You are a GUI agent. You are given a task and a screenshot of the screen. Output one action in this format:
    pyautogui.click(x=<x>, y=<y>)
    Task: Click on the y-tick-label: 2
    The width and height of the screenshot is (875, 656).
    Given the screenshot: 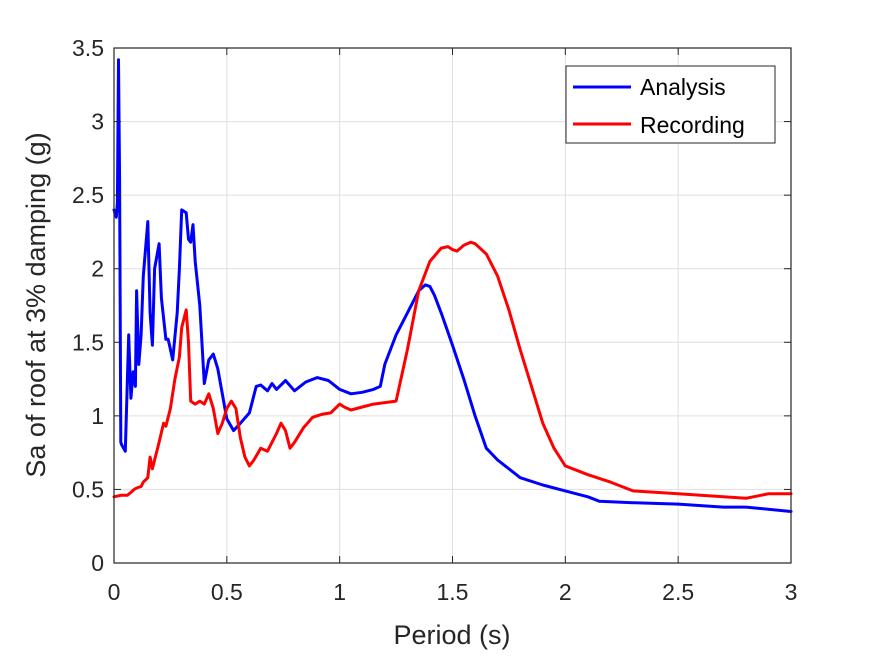 What is the action you would take?
    pyautogui.click(x=97, y=269)
    